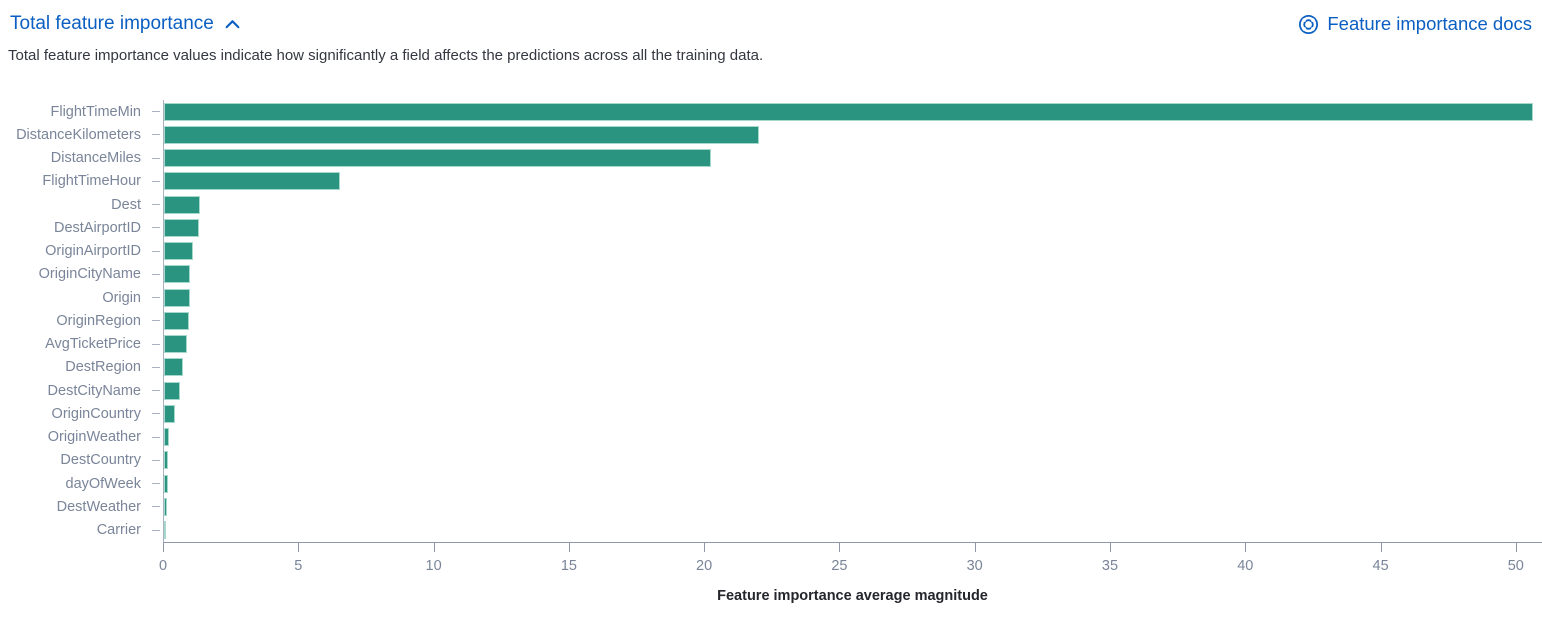 The width and height of the screenshot is (1542, 618). I want to click on x-axis-tick-label: 40, so click(1245, 565).